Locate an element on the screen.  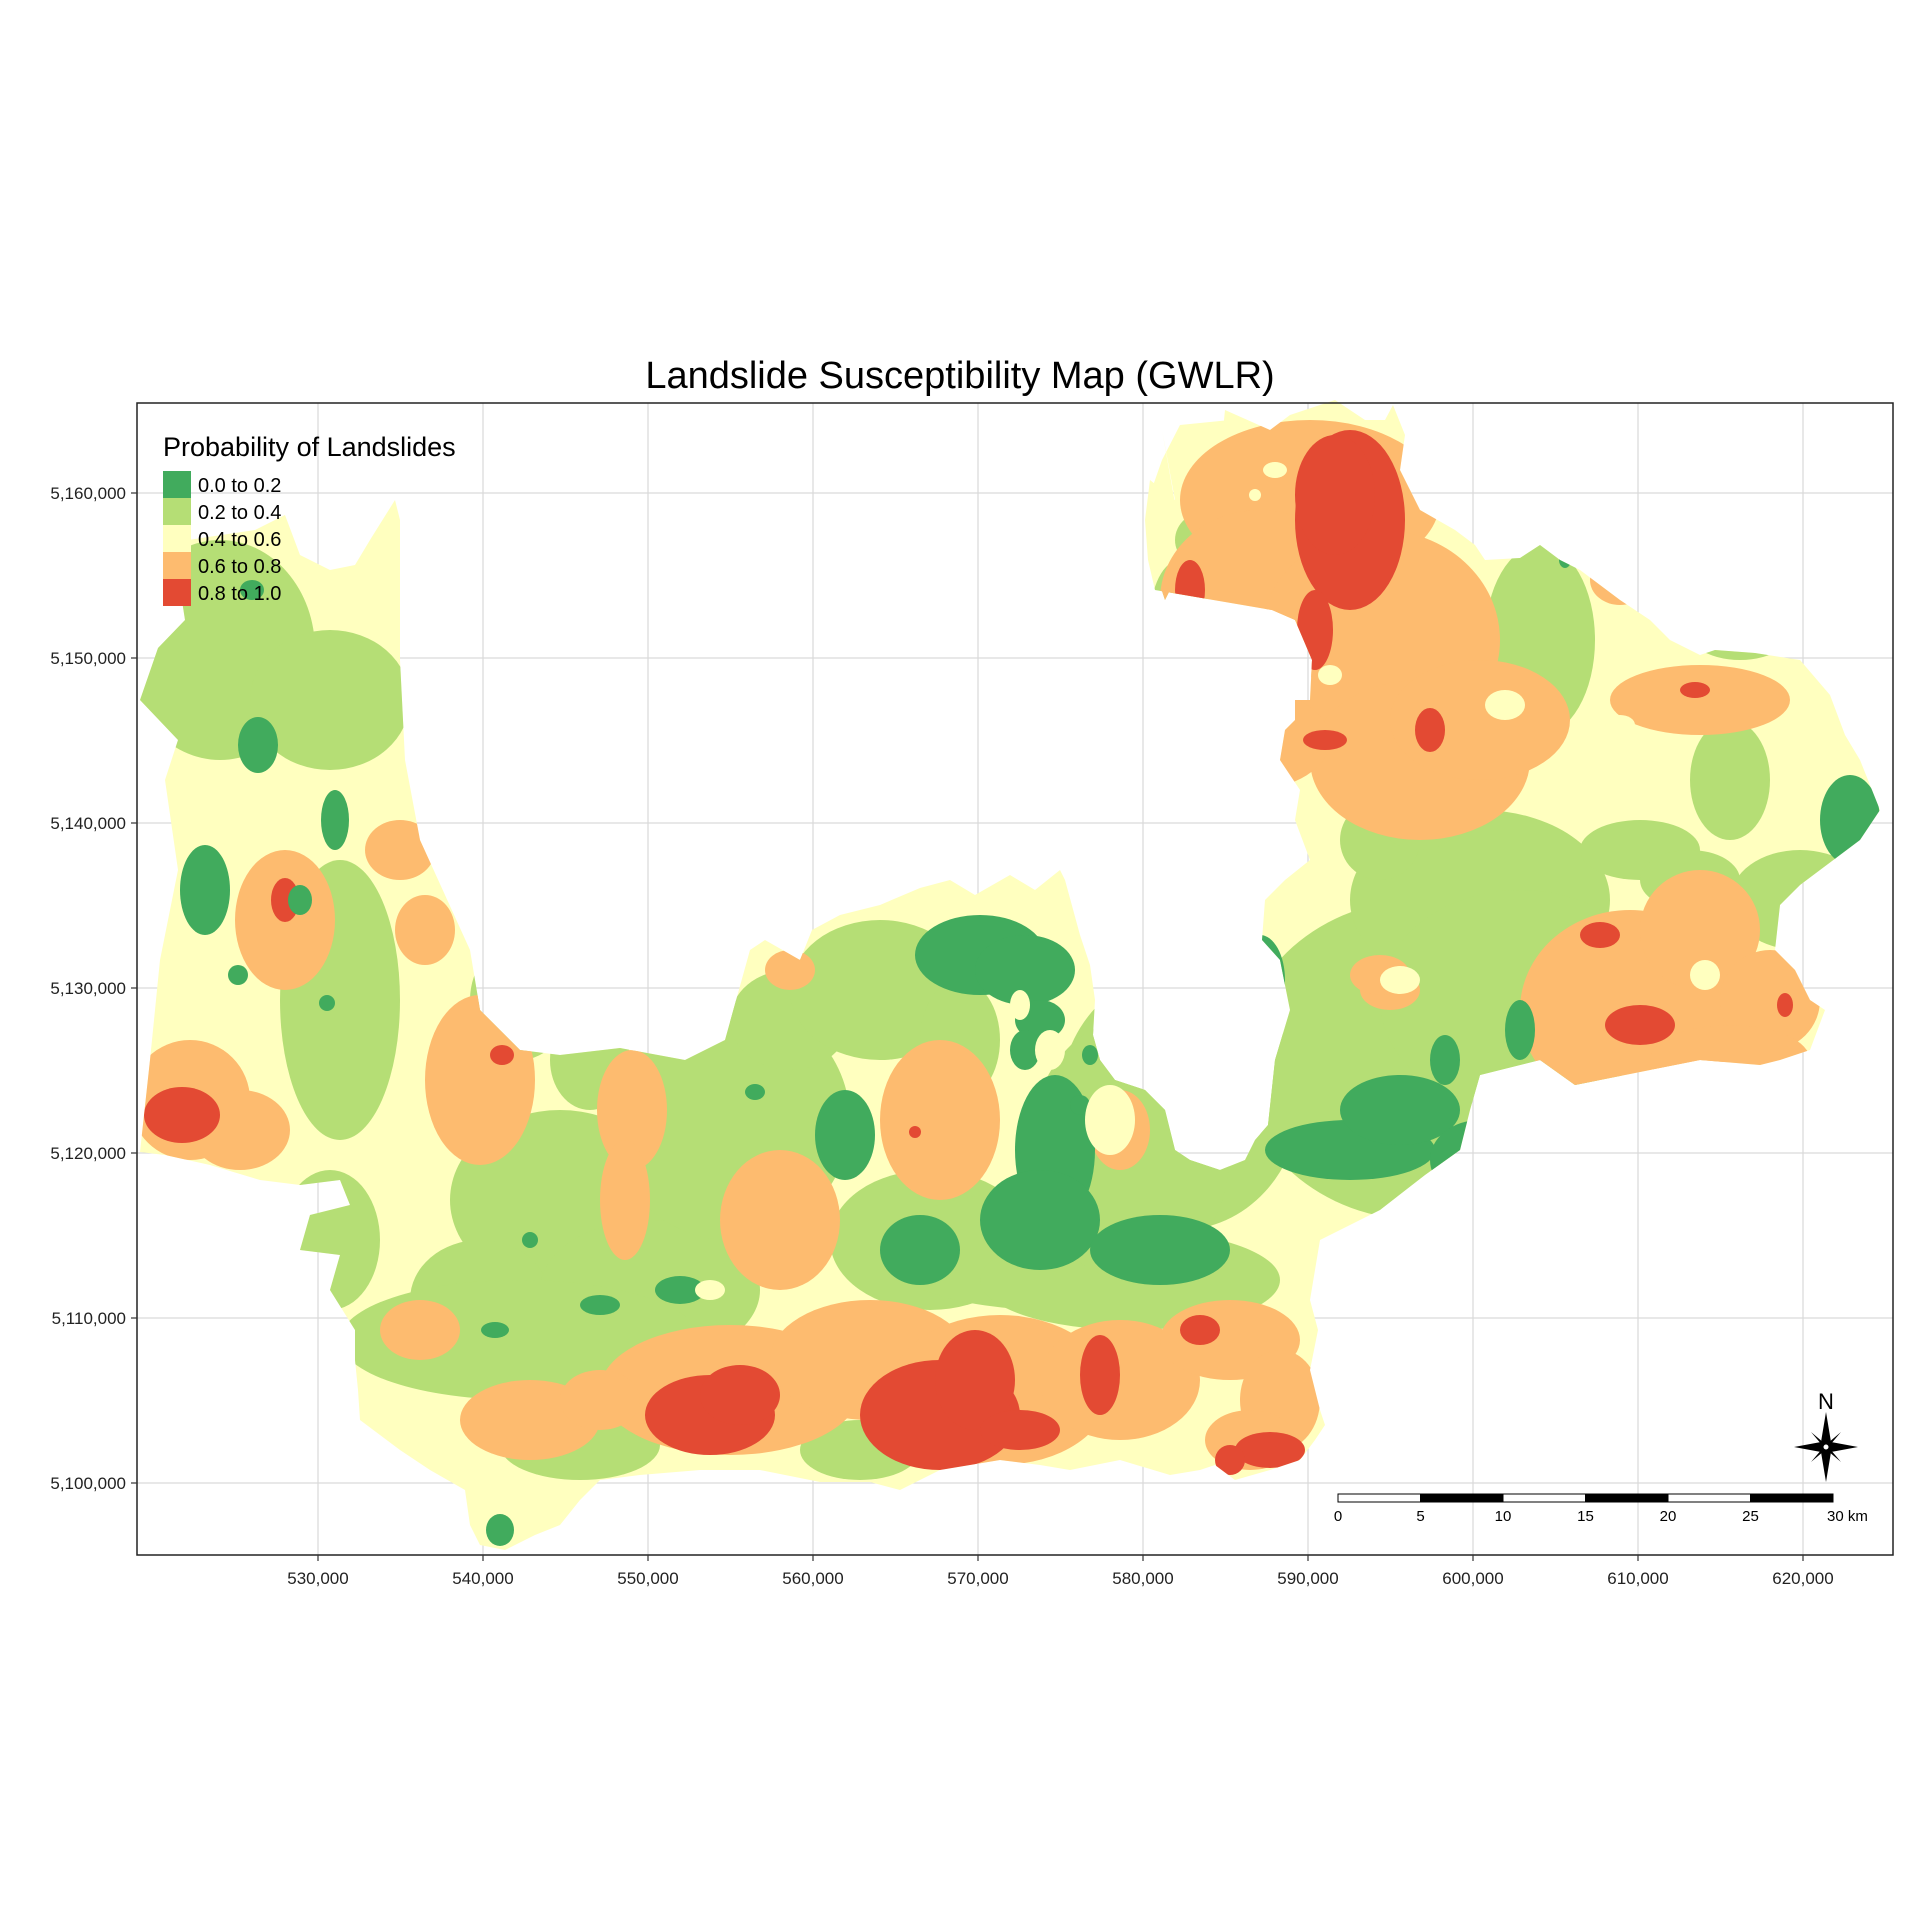
x-tick-label: 540,000 is located at coordinates (482, 1578).